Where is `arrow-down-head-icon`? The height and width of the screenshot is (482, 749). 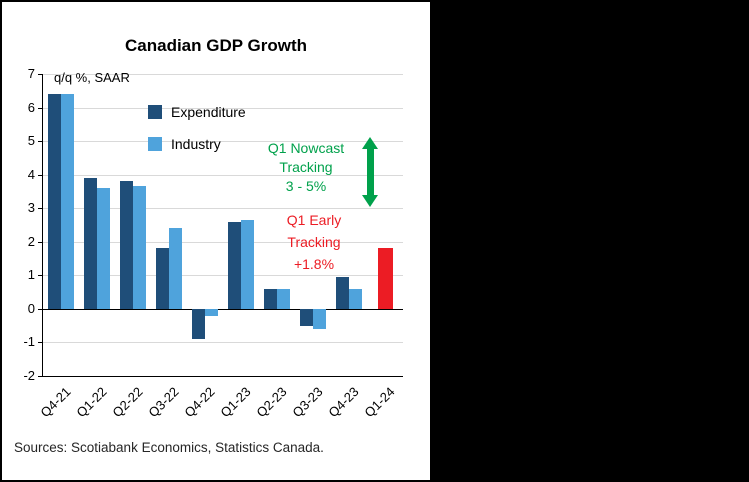
arrow-down-head-icon is located at coordinates (370, 201).